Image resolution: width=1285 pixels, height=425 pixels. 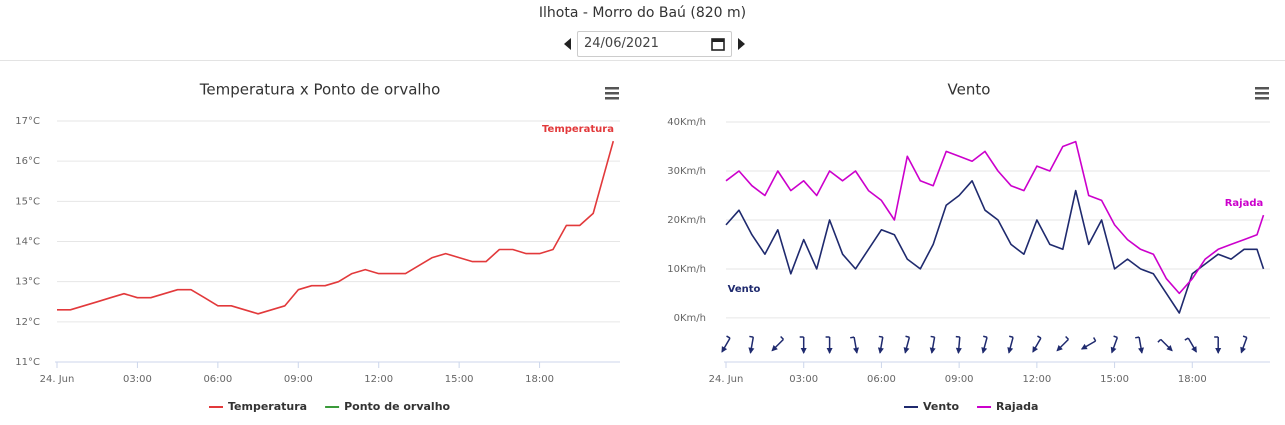 I want to click on legend-item: Temperatura, so click(x=258, y=406).